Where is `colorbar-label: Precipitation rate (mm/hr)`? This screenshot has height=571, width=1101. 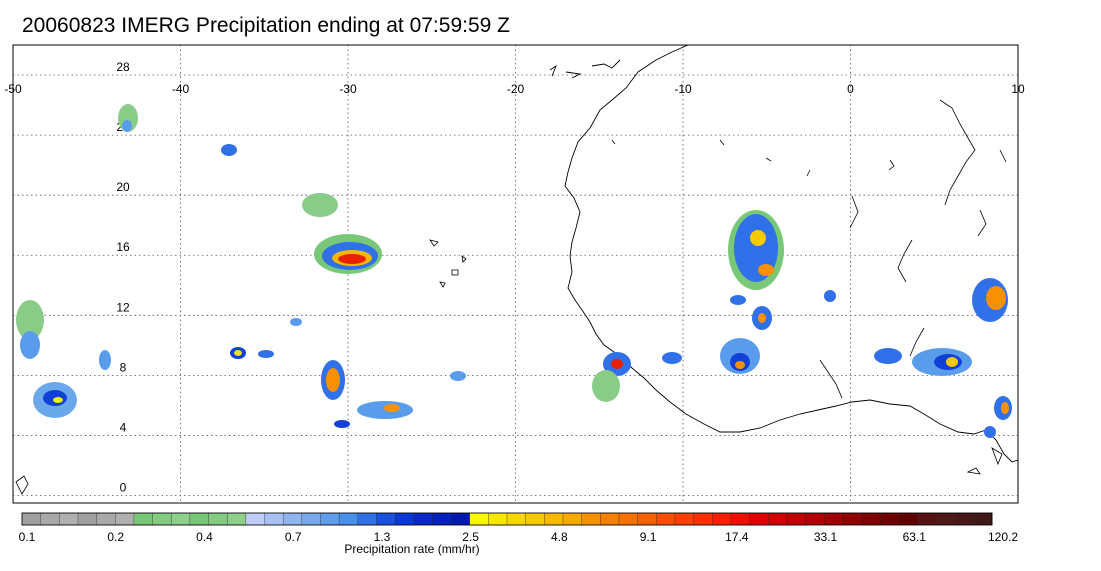 colorbar-label: Precipitation rate (mm/hr) is located at coordinates (411, 549).